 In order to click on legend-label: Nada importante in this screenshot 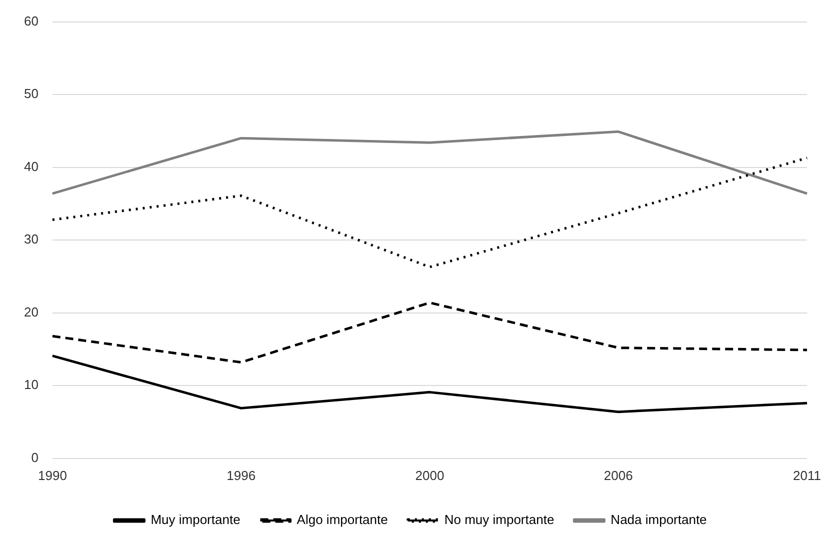, I will do `click(658, 520)`.